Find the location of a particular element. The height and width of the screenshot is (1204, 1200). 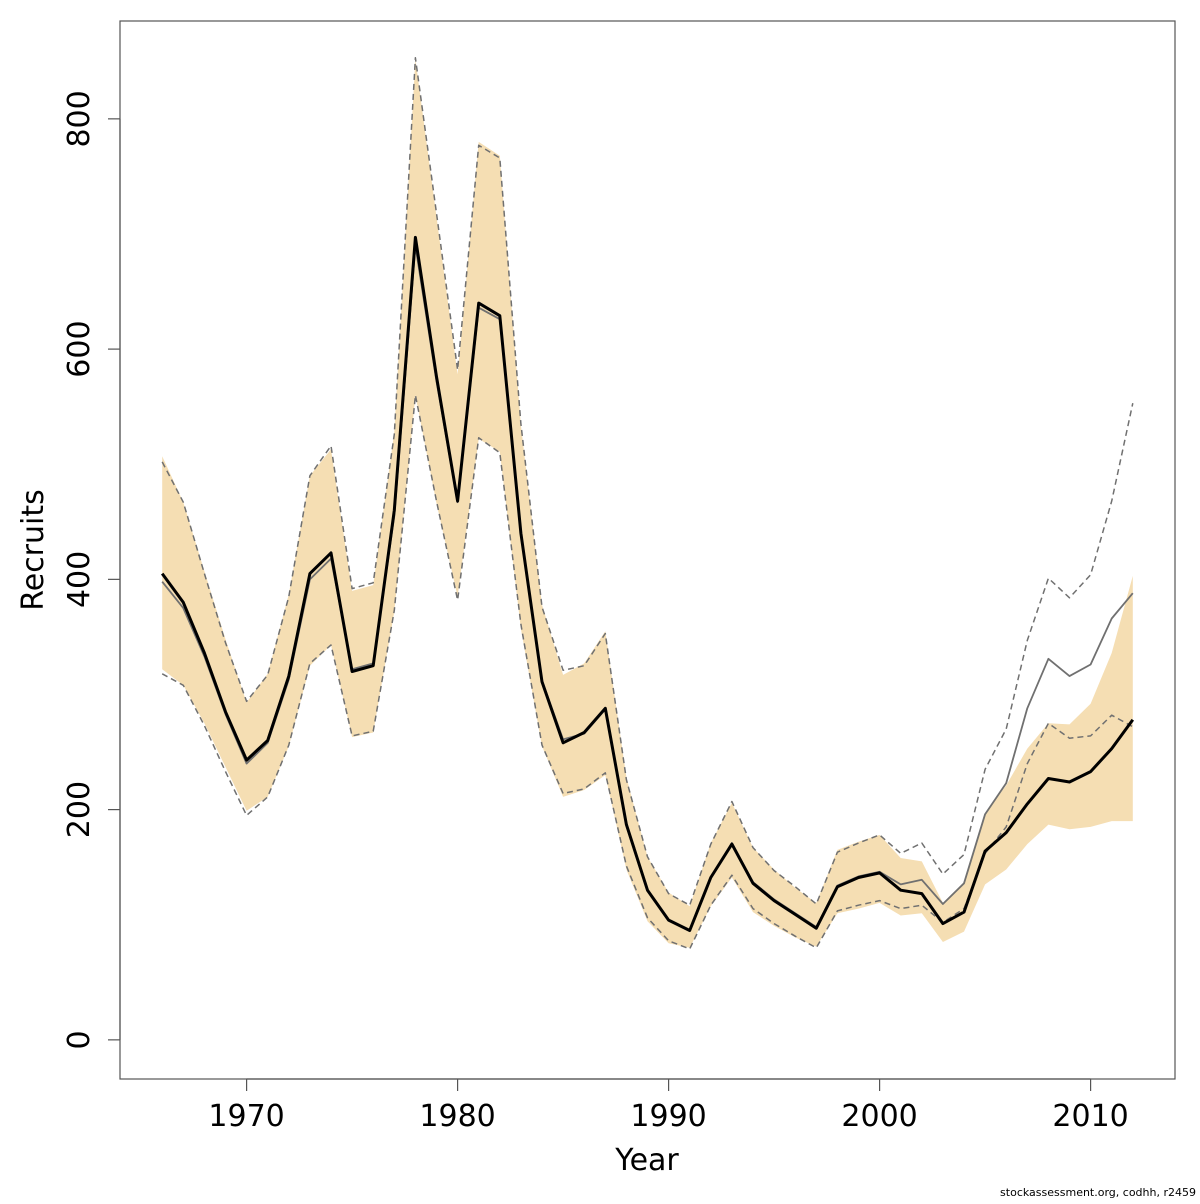

y-tick-label: 600 is located at coordinates (79, 348).